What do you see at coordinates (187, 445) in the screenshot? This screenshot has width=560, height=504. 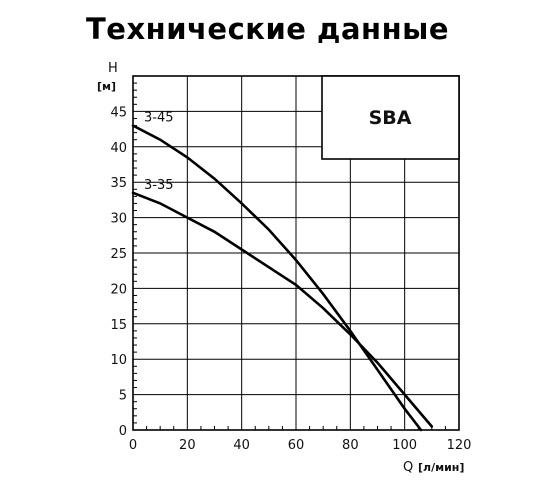 I see `x-tick-label: 20` at bounding box center [187, 445].